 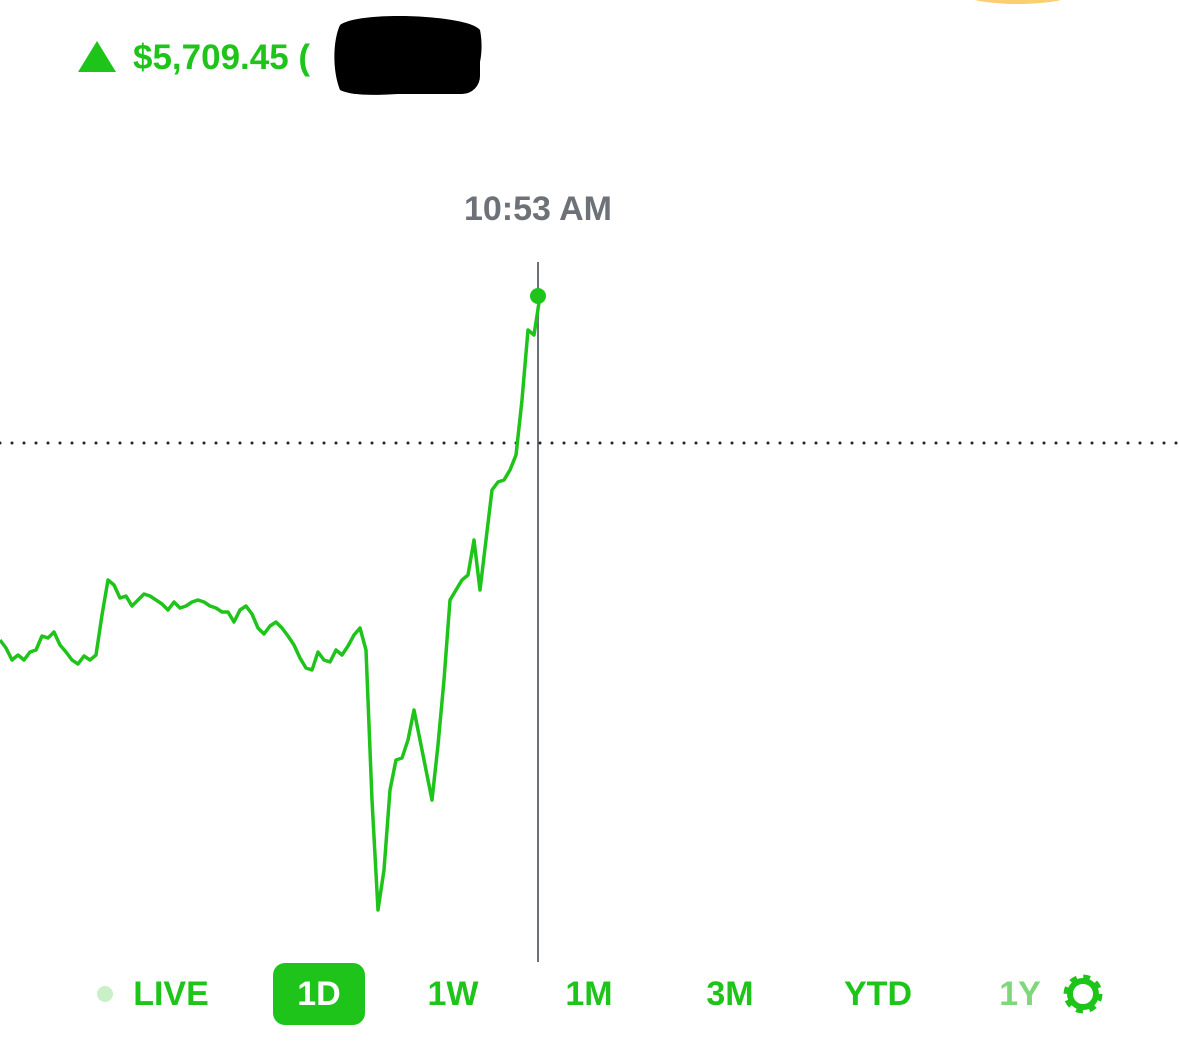 What do you see at coordinates (453, 994) in the screenshot?
I see `range-button: 1W` at bounding box center [453, 994].